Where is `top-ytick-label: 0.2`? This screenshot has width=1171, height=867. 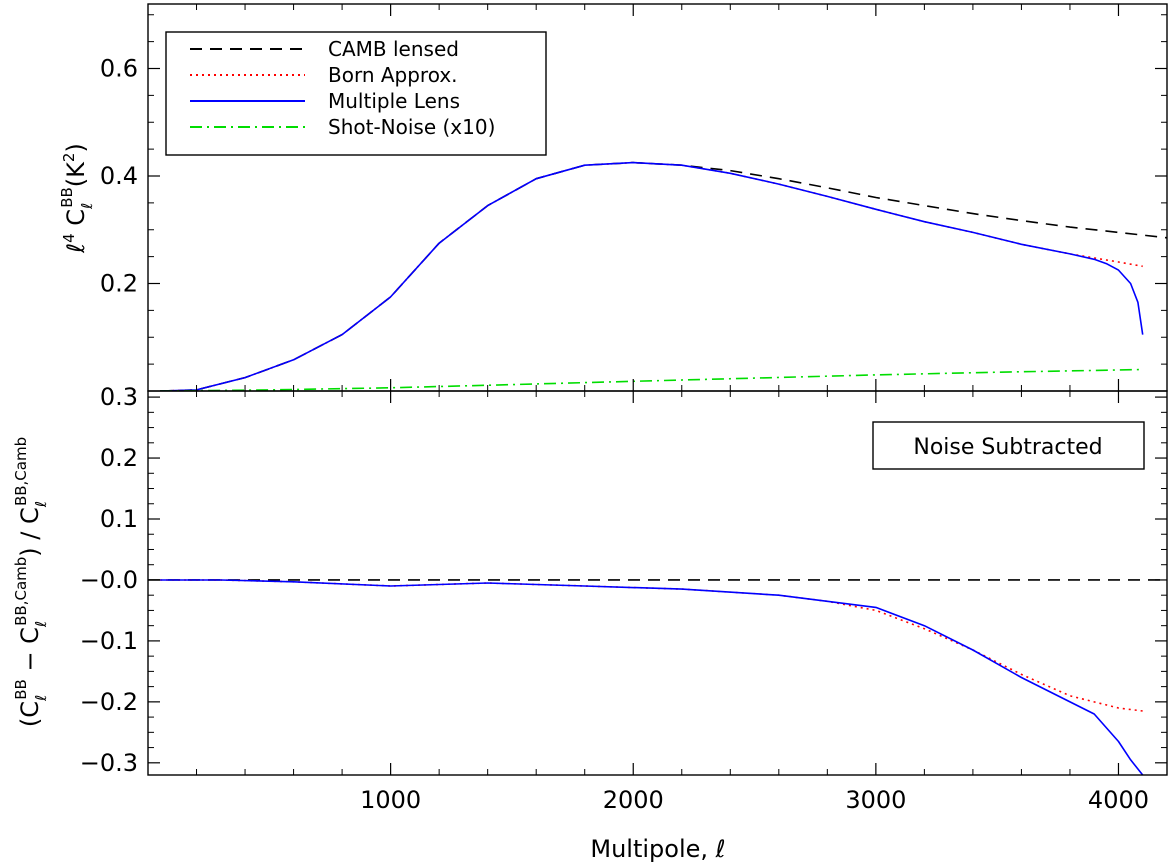
top-ytick-label: 0.2 is located at coordinates (119, 284).